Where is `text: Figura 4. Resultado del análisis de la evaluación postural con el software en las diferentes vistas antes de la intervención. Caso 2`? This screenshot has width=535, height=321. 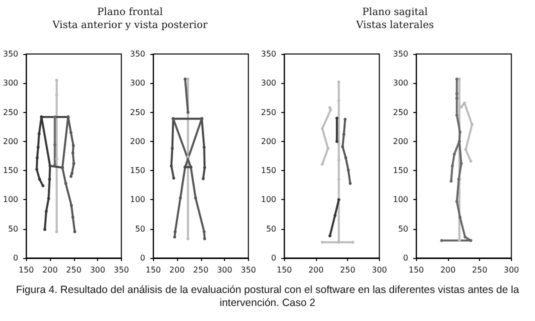 text: Figura 4. Resultado del análisis de la evaluación postural con el software en las diferentes vistas antes de la intervención. Caso 2 is located at coordinates (267, 297).